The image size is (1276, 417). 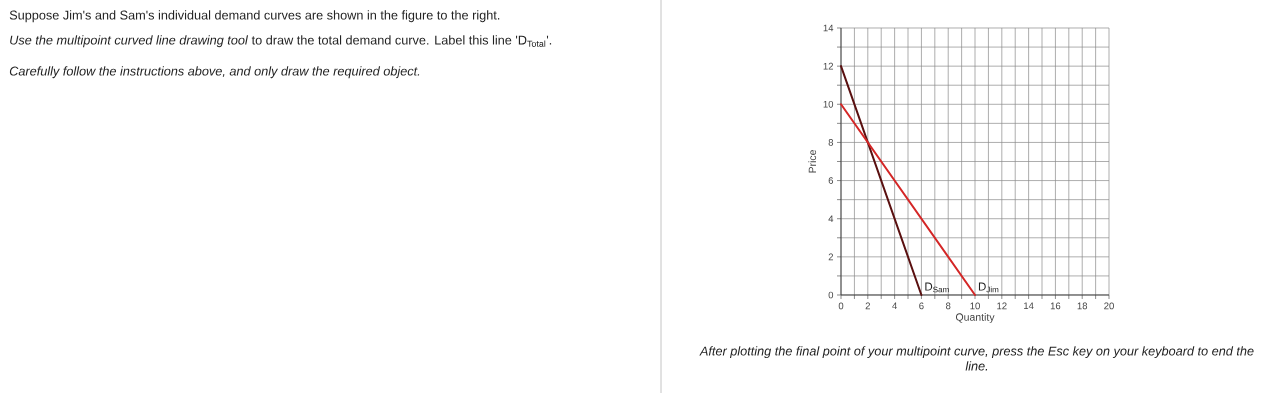 What do you see at coordinates (1109, 306) in the screenshot?
I see `x-tick-label: 20` at bounding box center [1109, 306].